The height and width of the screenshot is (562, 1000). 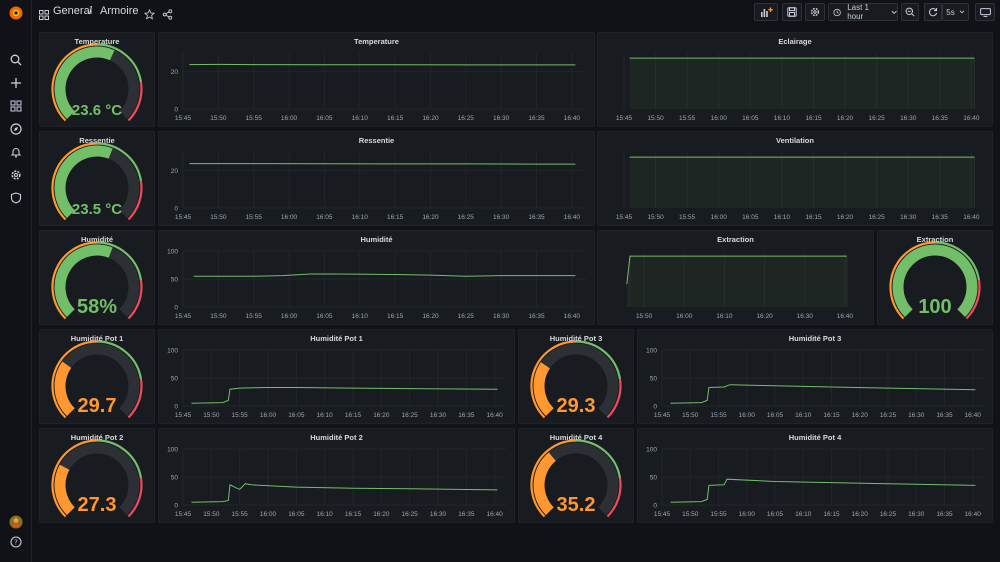 What do you see at coordinates (16, 281) in the screenshot?
I see `sidebar: ?` at bounding box center [16, 281].